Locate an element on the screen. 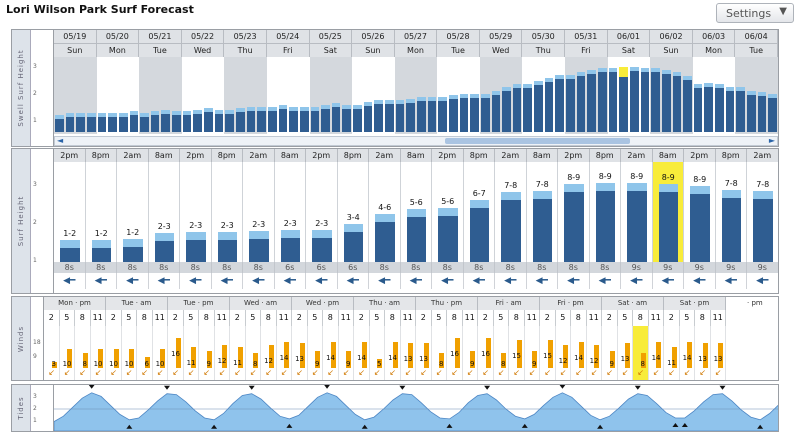 The image size is (800, 436). day-date: 05/24 is located at coordinates (287, 37).